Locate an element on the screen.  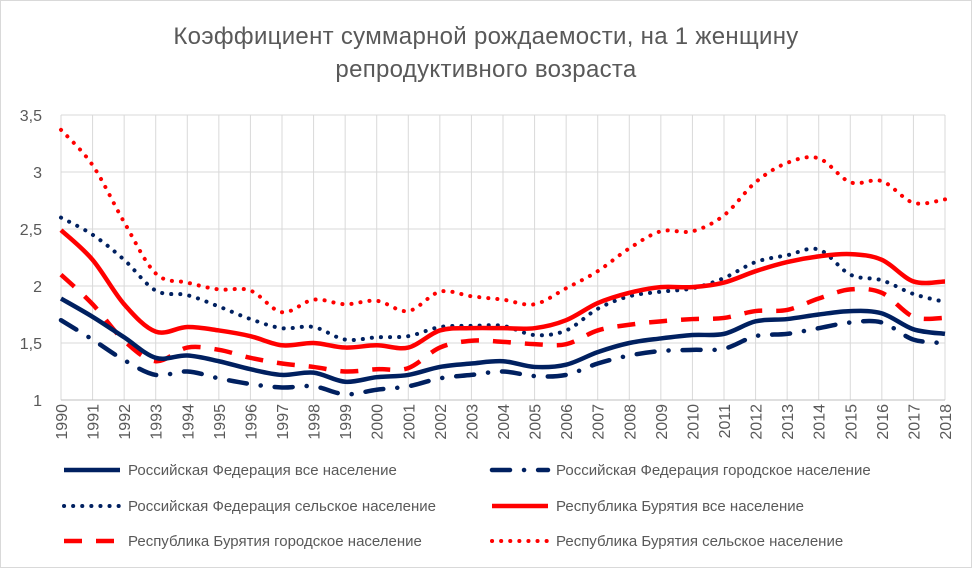
y-tick-label: 2 is located at coordinates (37, 287).